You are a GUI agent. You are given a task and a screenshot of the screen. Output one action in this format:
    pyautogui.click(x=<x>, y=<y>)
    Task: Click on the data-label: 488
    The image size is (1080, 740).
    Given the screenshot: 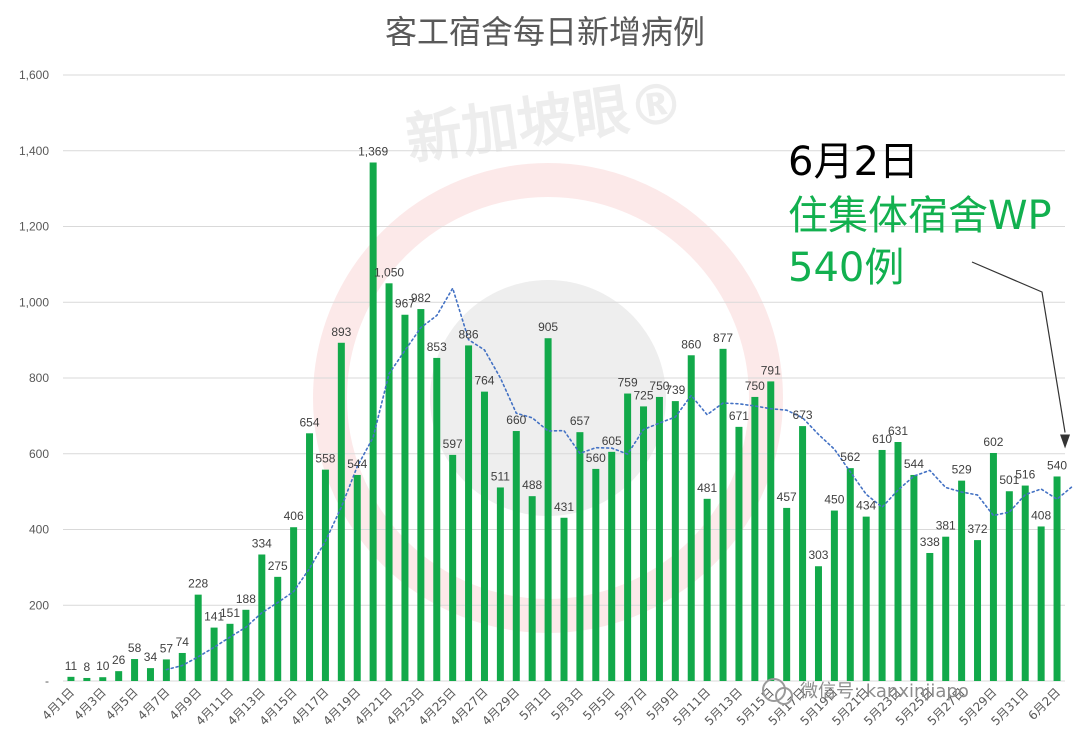 What is the action you would take?
    pyautogui.click(x=532, y=485)
    